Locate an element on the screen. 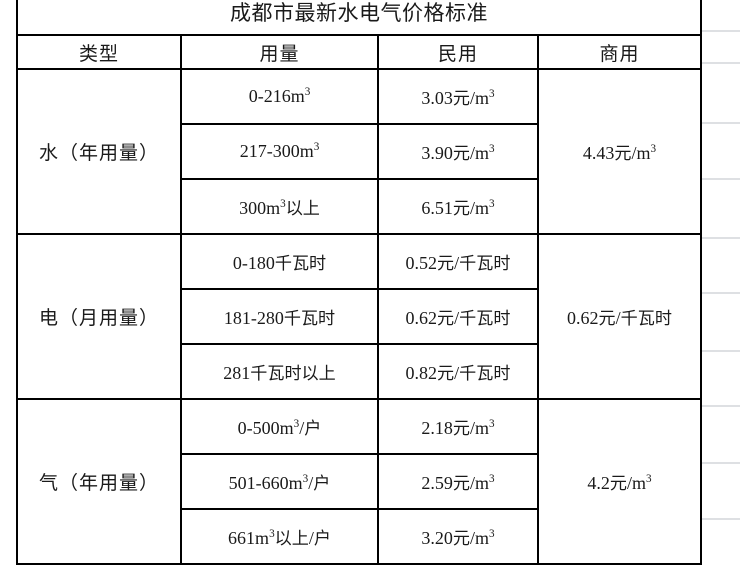 The image size is (740, 565). table-row: 501-660m3/户 2.59元/m3 is located at coordinates (359, 481).